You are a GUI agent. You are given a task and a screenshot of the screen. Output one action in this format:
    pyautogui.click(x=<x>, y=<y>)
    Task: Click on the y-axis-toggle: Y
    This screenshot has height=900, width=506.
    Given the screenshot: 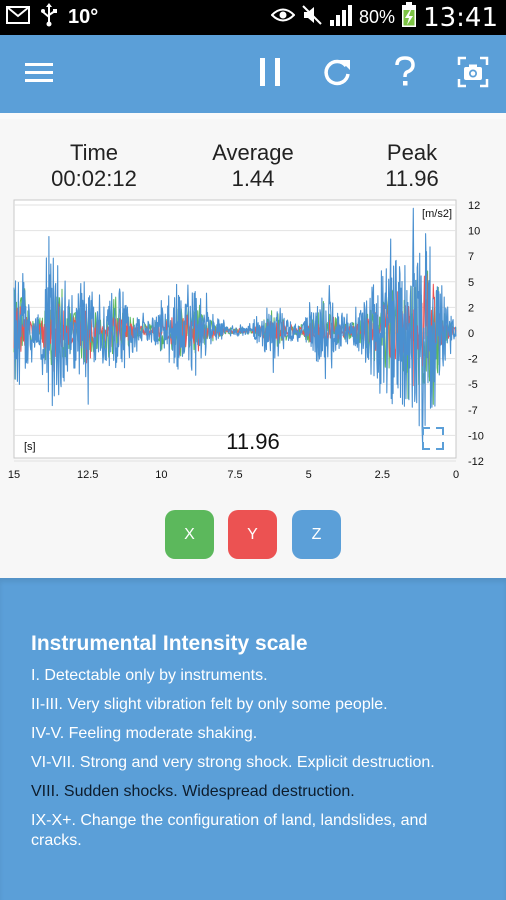 What is the action you would take?
    pyautogui.click(x=252, y=534)
    